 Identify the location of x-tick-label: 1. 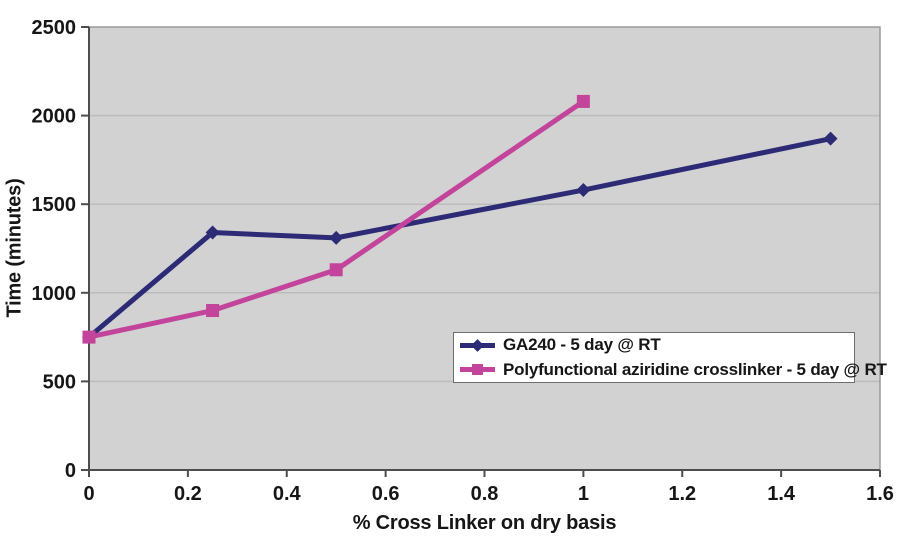
(583, 494).